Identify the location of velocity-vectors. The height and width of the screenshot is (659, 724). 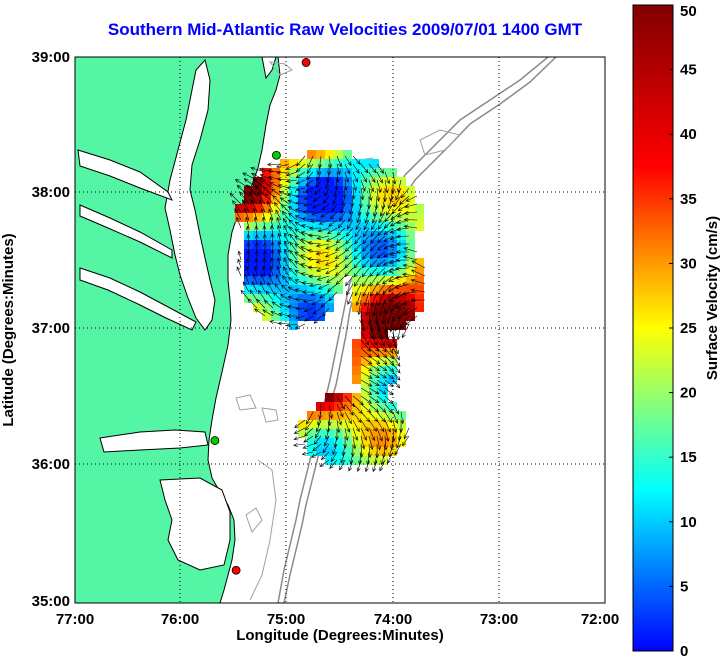
(327, 314).